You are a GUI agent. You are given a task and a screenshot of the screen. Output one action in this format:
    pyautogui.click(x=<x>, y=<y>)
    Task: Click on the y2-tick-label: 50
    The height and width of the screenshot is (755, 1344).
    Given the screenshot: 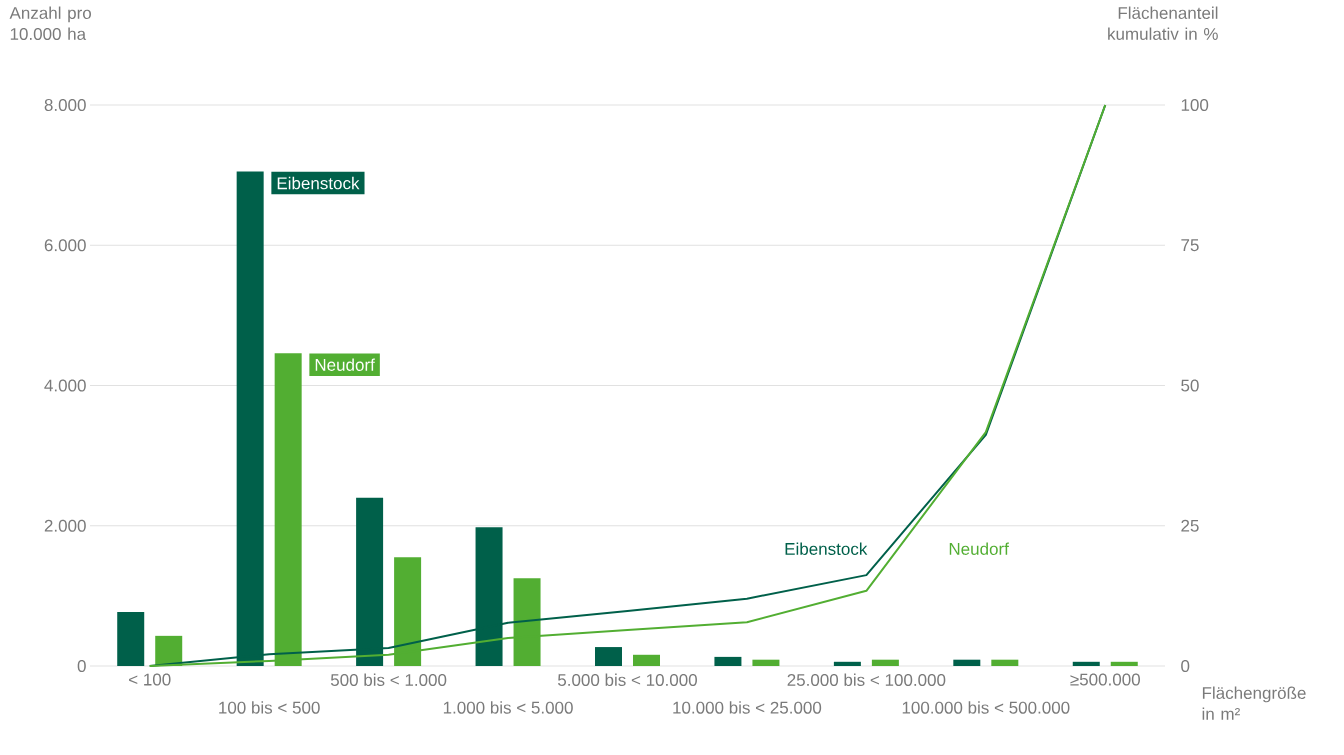 What is the action you would take?
    pyautogui.click(x=1190, y=385)
    